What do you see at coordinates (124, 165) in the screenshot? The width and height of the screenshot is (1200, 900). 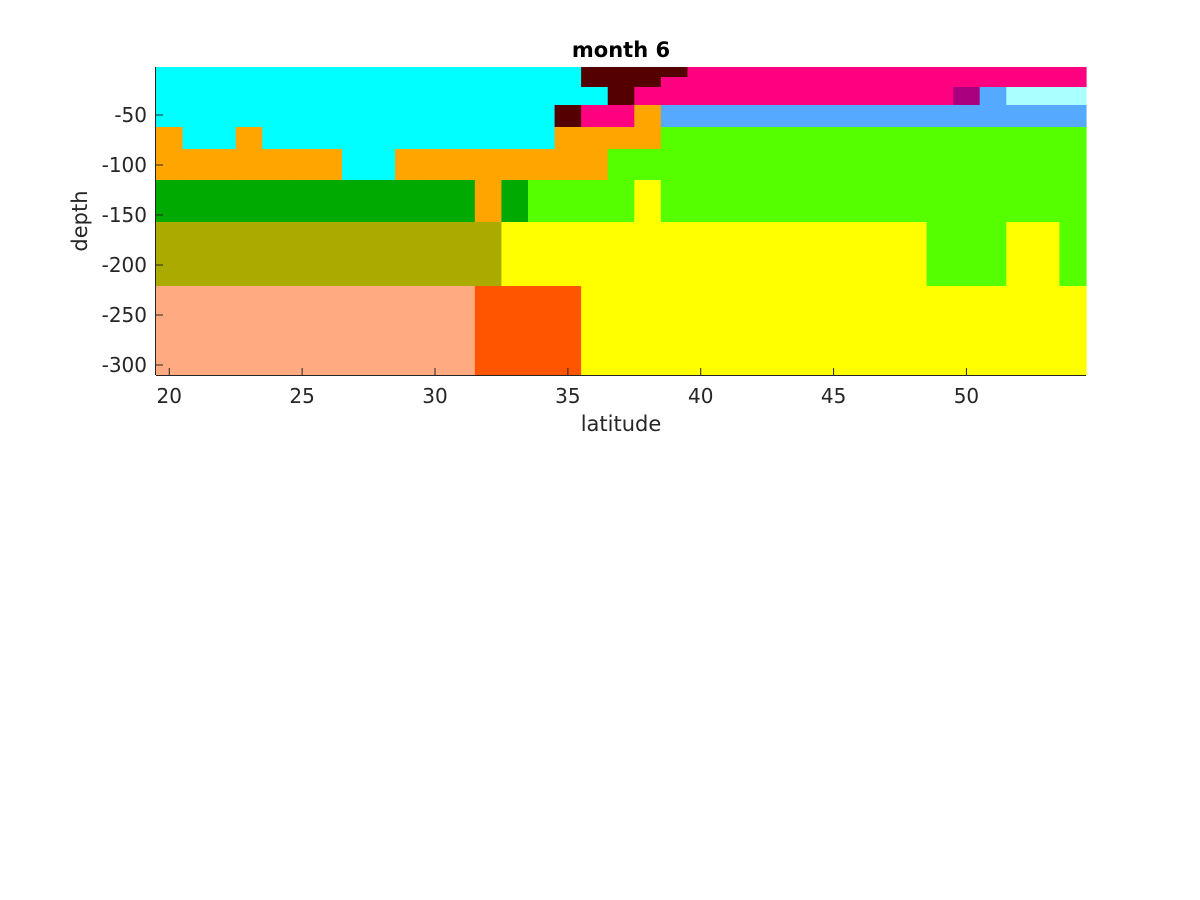 I see `y-tick-label: -100` at bounding box center [124, 165].